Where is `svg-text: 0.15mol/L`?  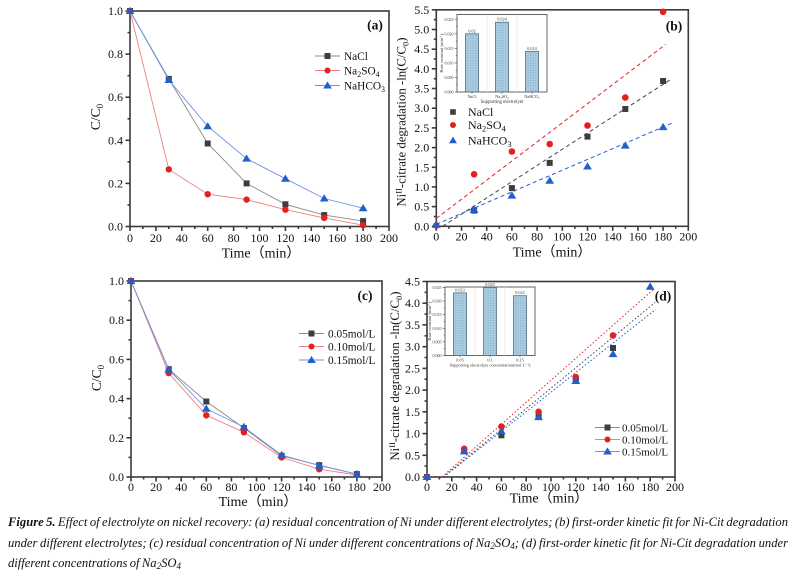 svg-text: 0.15mol/L is located at coordinates (645, 453).